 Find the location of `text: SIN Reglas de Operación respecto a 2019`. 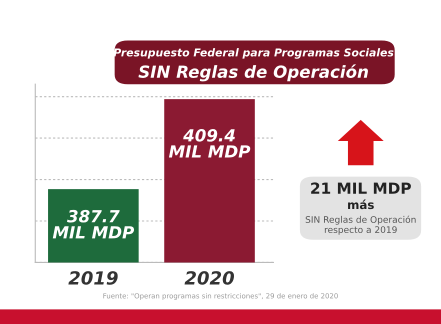

text: SIN Reglas de Operación respecto a 2019 is located at coordinates (361, 225).